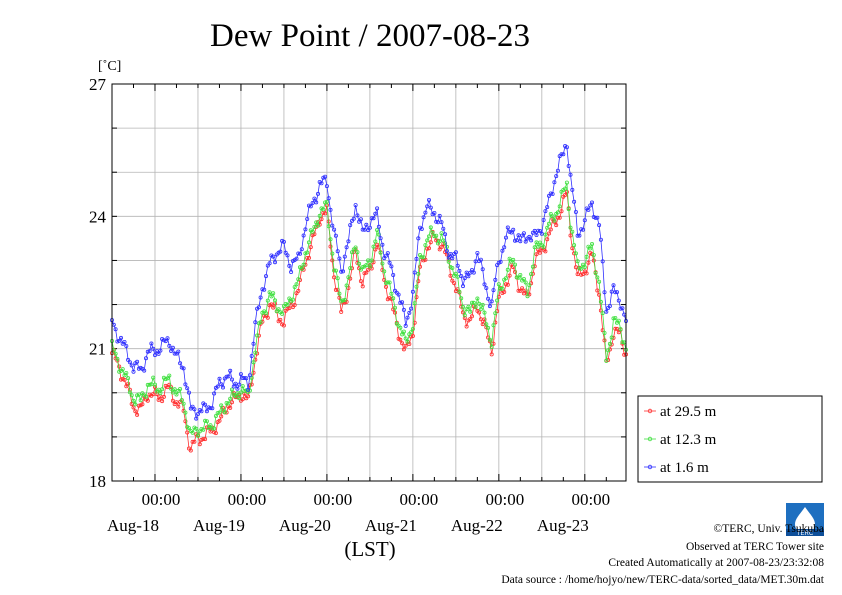  Describe the element at coordinates (805, 520) in the screenshot. I see `terc-logo: TERC` at that location.